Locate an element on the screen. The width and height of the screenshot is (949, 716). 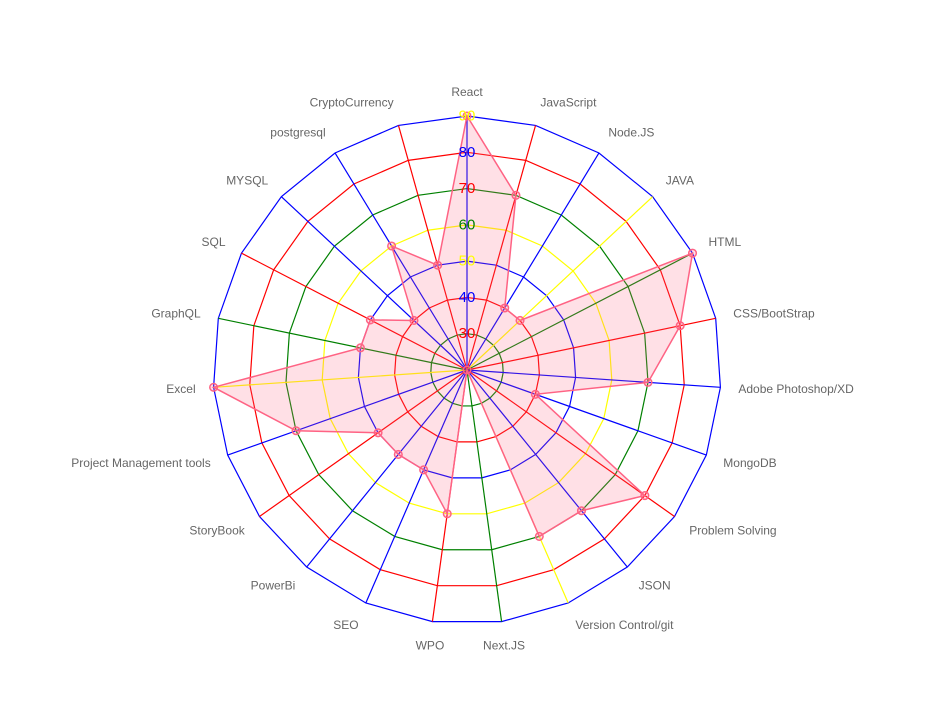
axis-label-graphql: GraphQL is located at coordinates (176, 313).